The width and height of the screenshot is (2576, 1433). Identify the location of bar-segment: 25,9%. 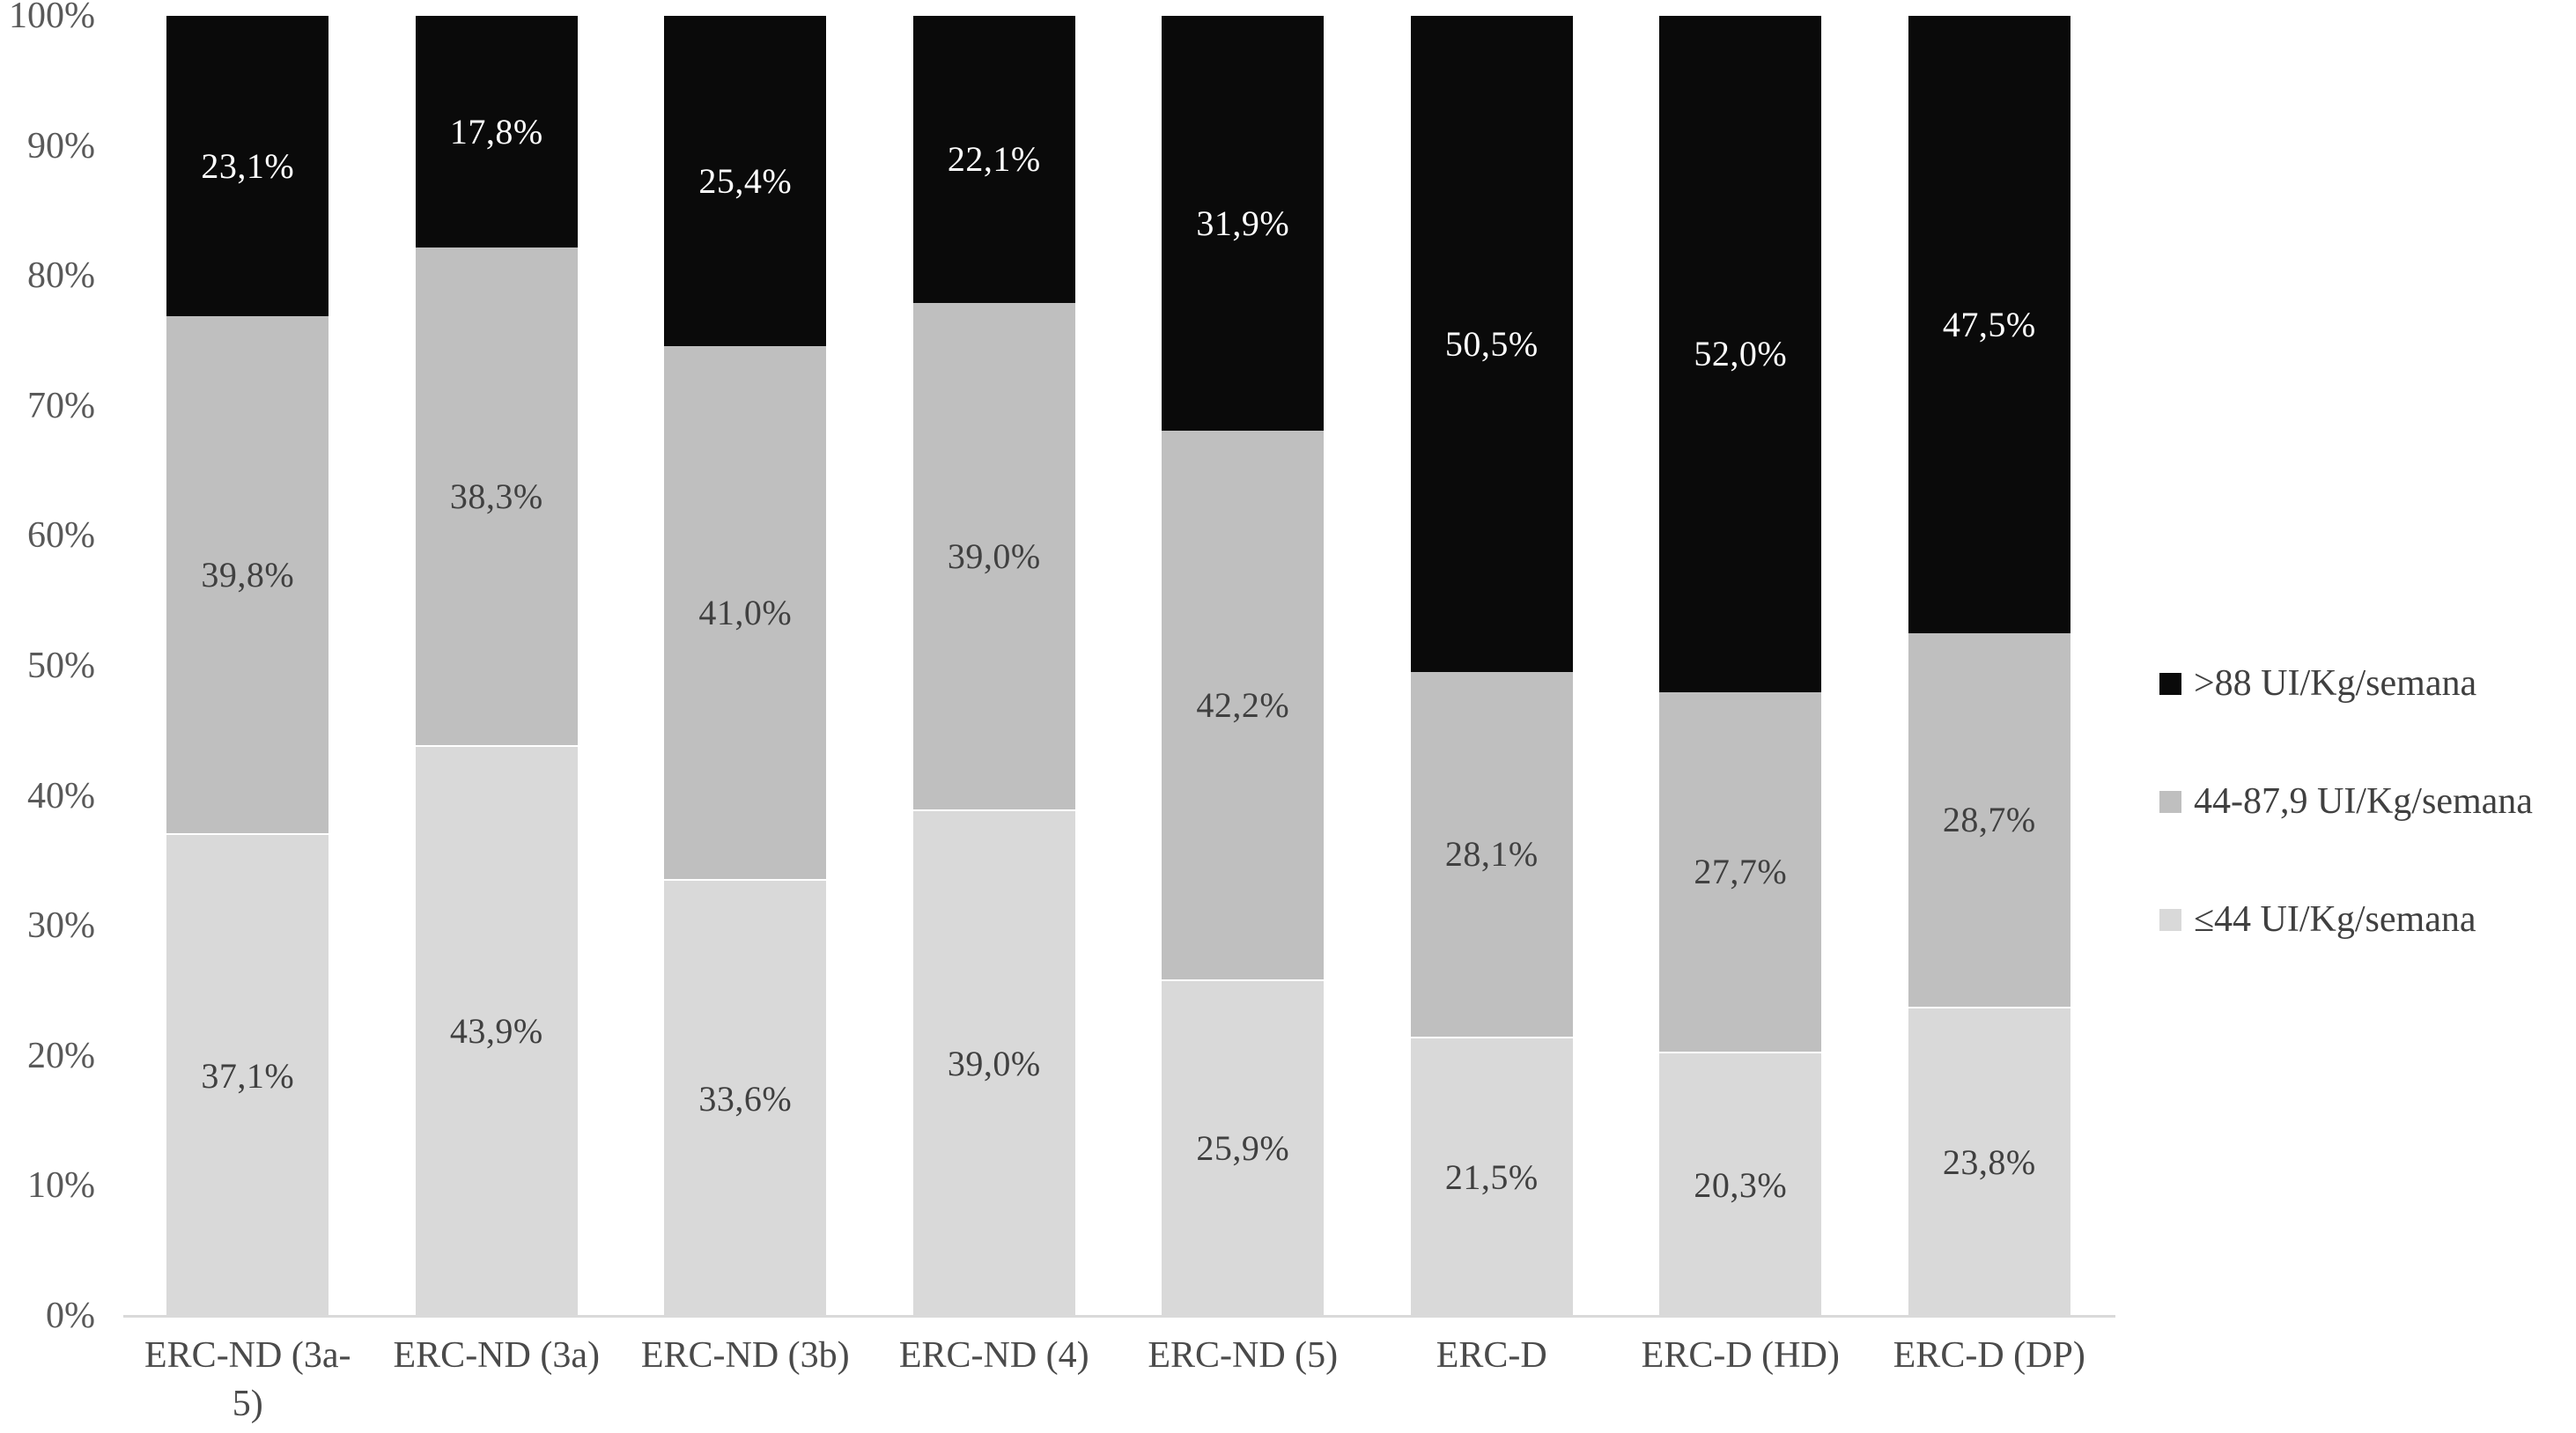
(1243, 1148).